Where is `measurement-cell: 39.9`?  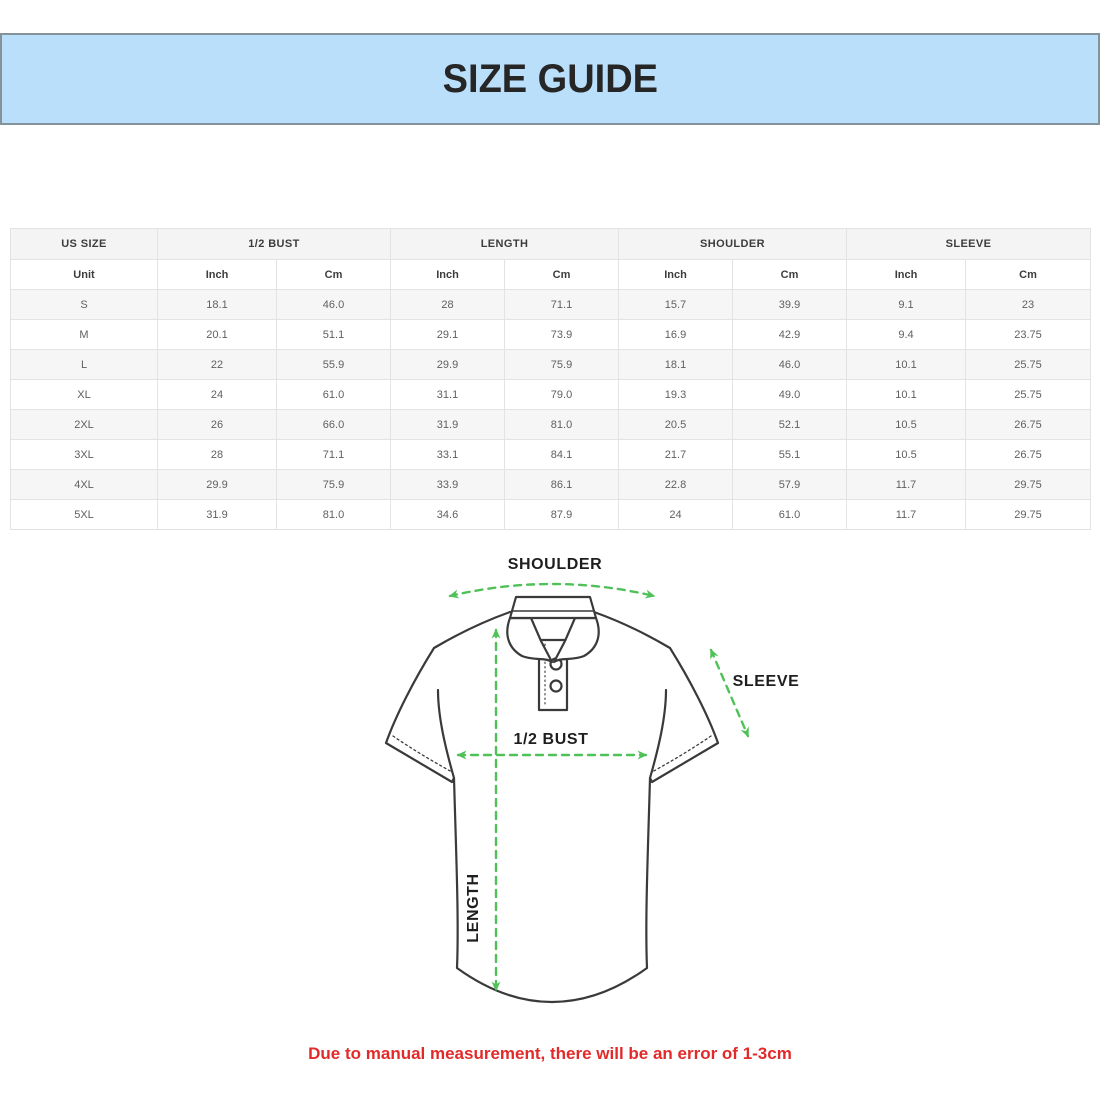
measurement-cell: 39.9 is located at coordinates (789, 304).